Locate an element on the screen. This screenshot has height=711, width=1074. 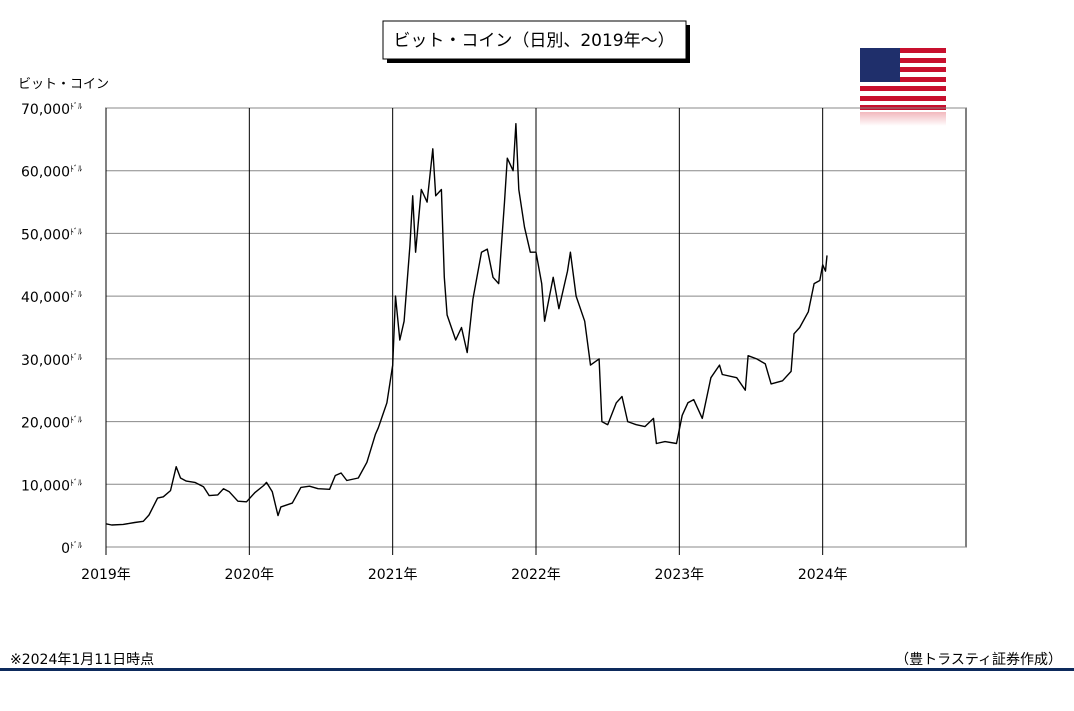
y-tick-label: 50,000ﾄﾞﾙ is located at coordinates (51, 235).